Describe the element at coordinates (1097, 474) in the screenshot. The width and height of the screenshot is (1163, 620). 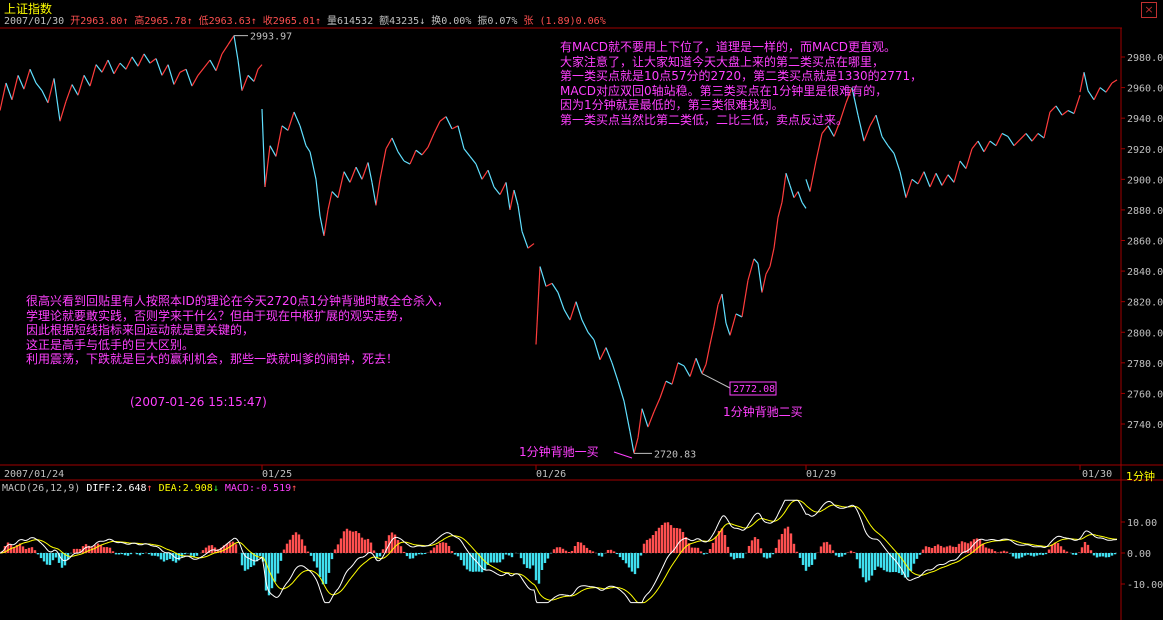
I see `x-tick-label: 01/30` at that location.